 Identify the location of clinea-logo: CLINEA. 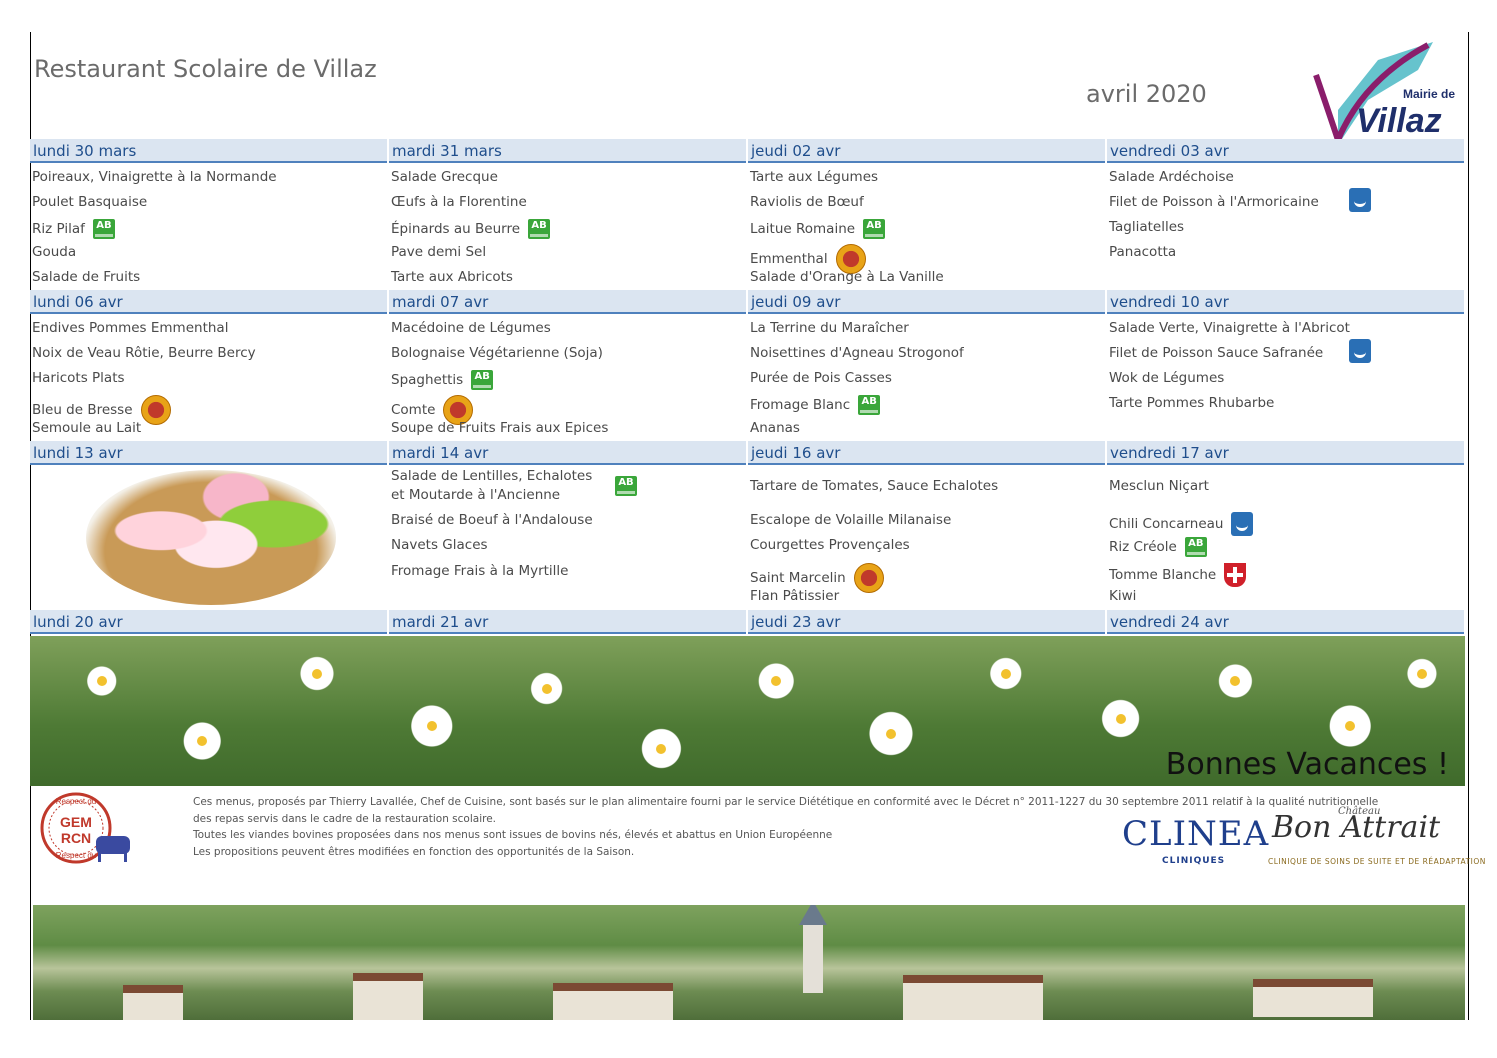
(1196, 834).